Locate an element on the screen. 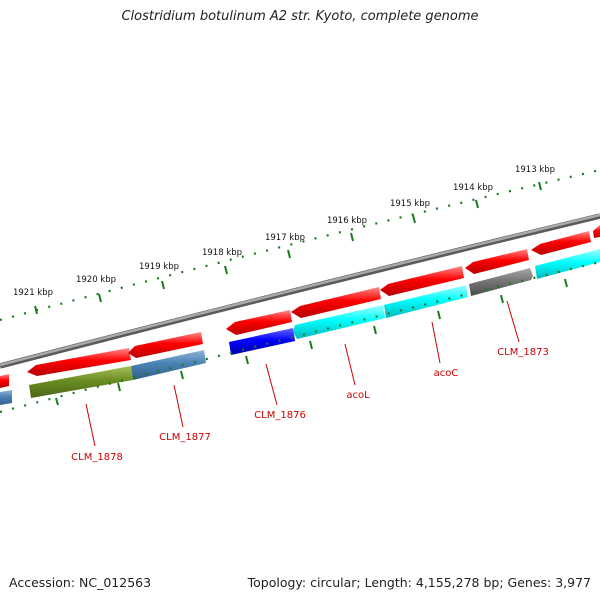 Image resolution: width=600 pixels, height=600 pixels. kbp-label-1914: 1914 kbp is located at coordinates (473, 188).